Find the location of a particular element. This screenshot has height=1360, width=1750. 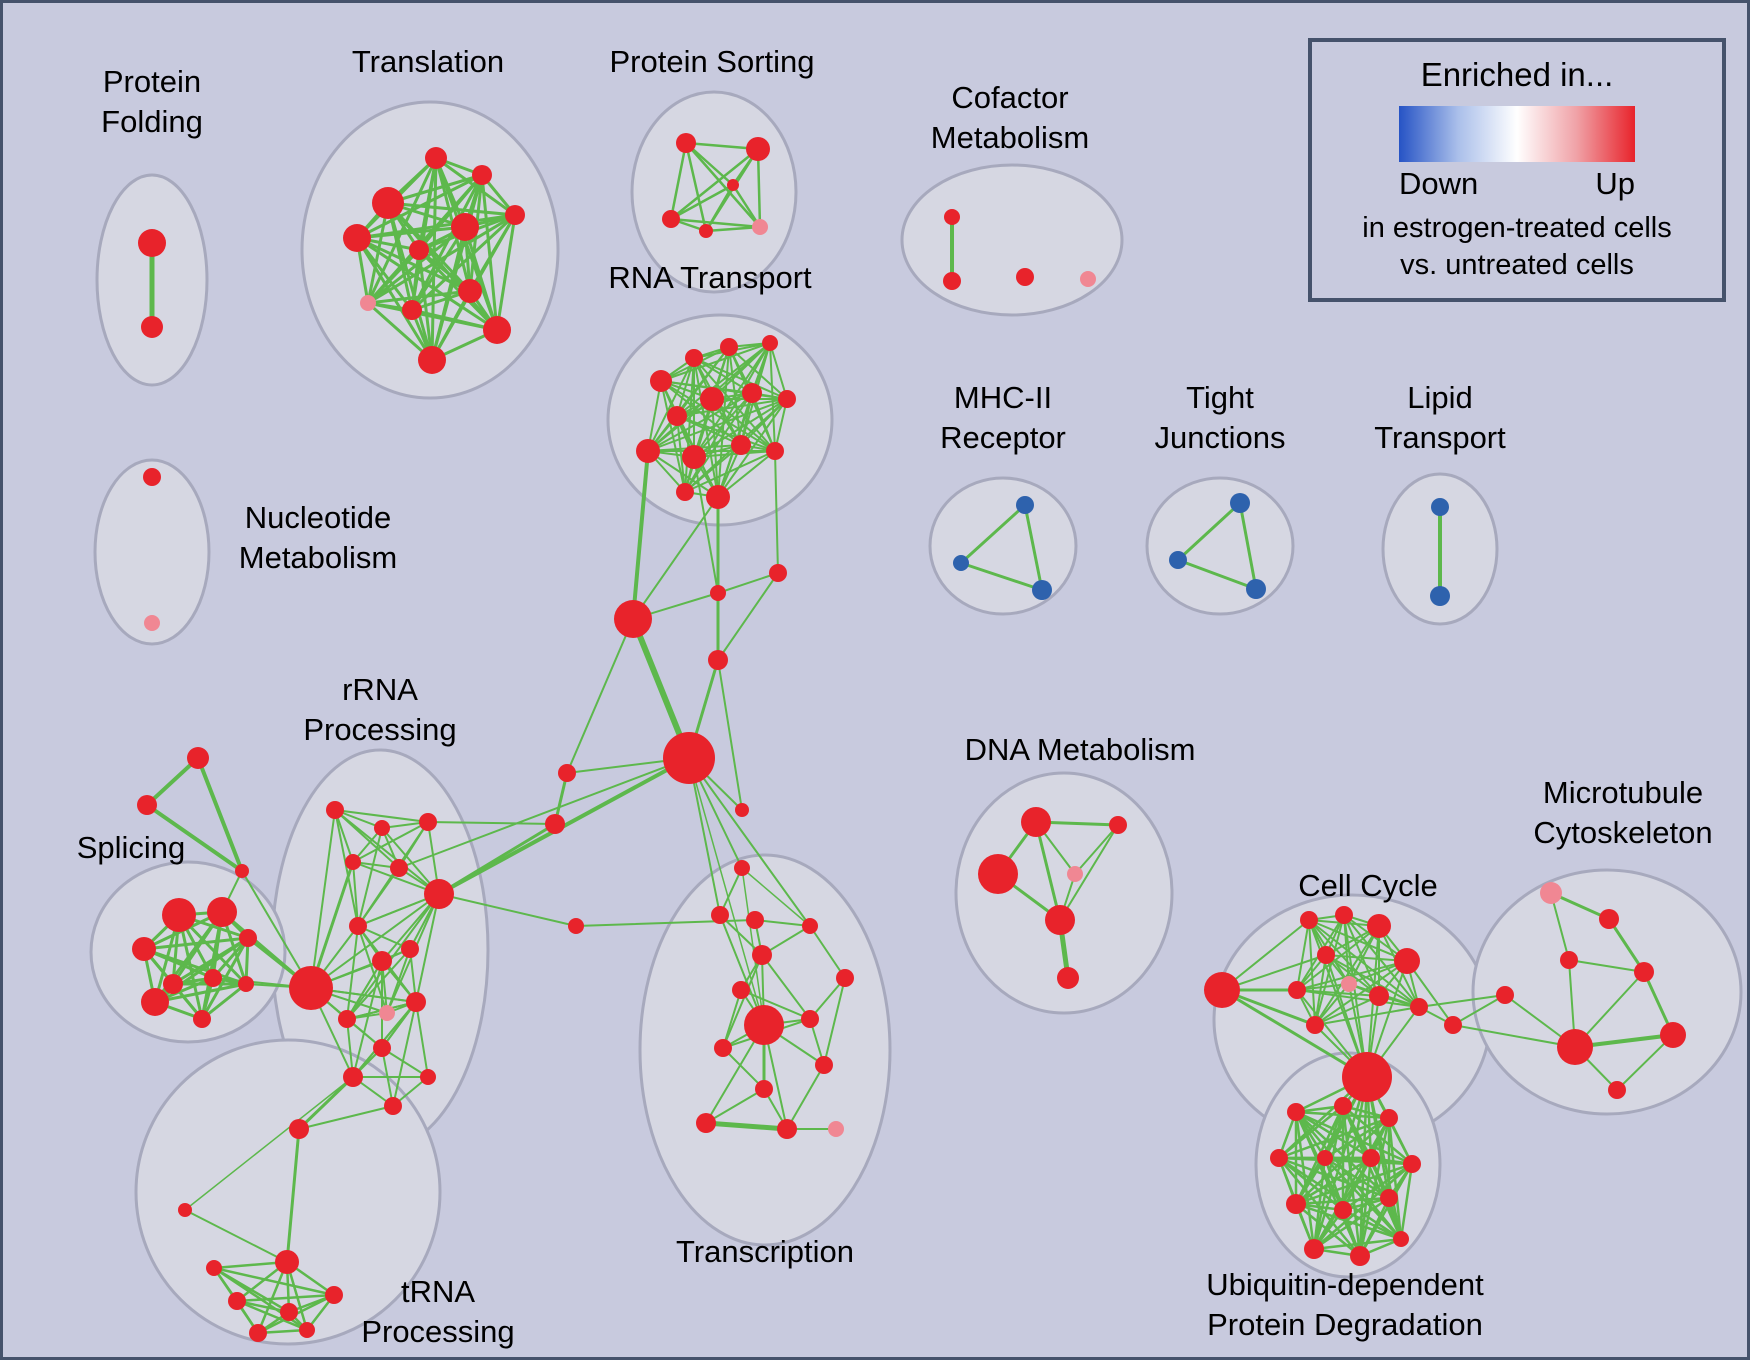

node-cc3 is located at coordinates (1344, 915).